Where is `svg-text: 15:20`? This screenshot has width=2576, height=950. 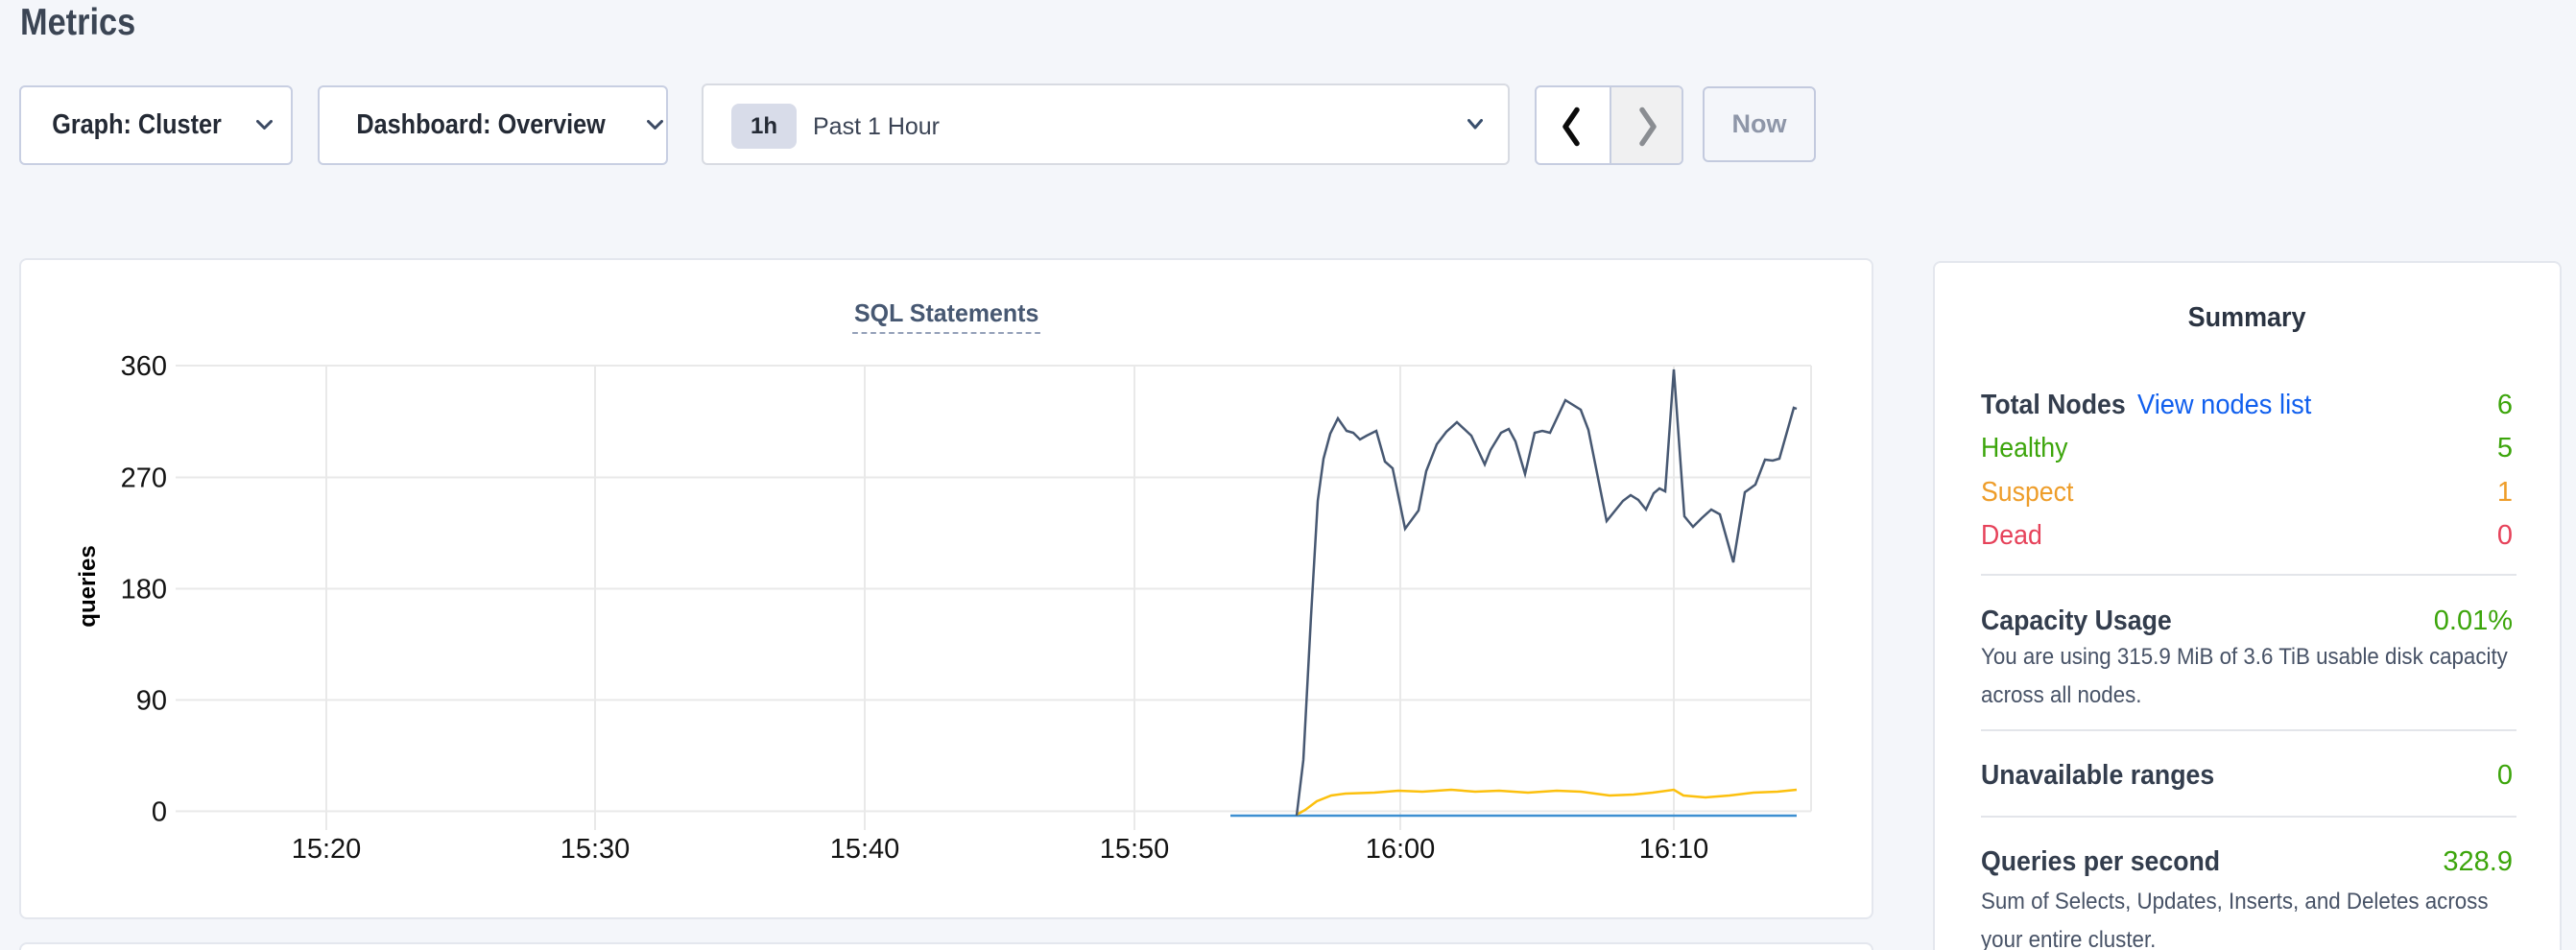 svg-text: 15:20 is located at coordinates (327, 849).